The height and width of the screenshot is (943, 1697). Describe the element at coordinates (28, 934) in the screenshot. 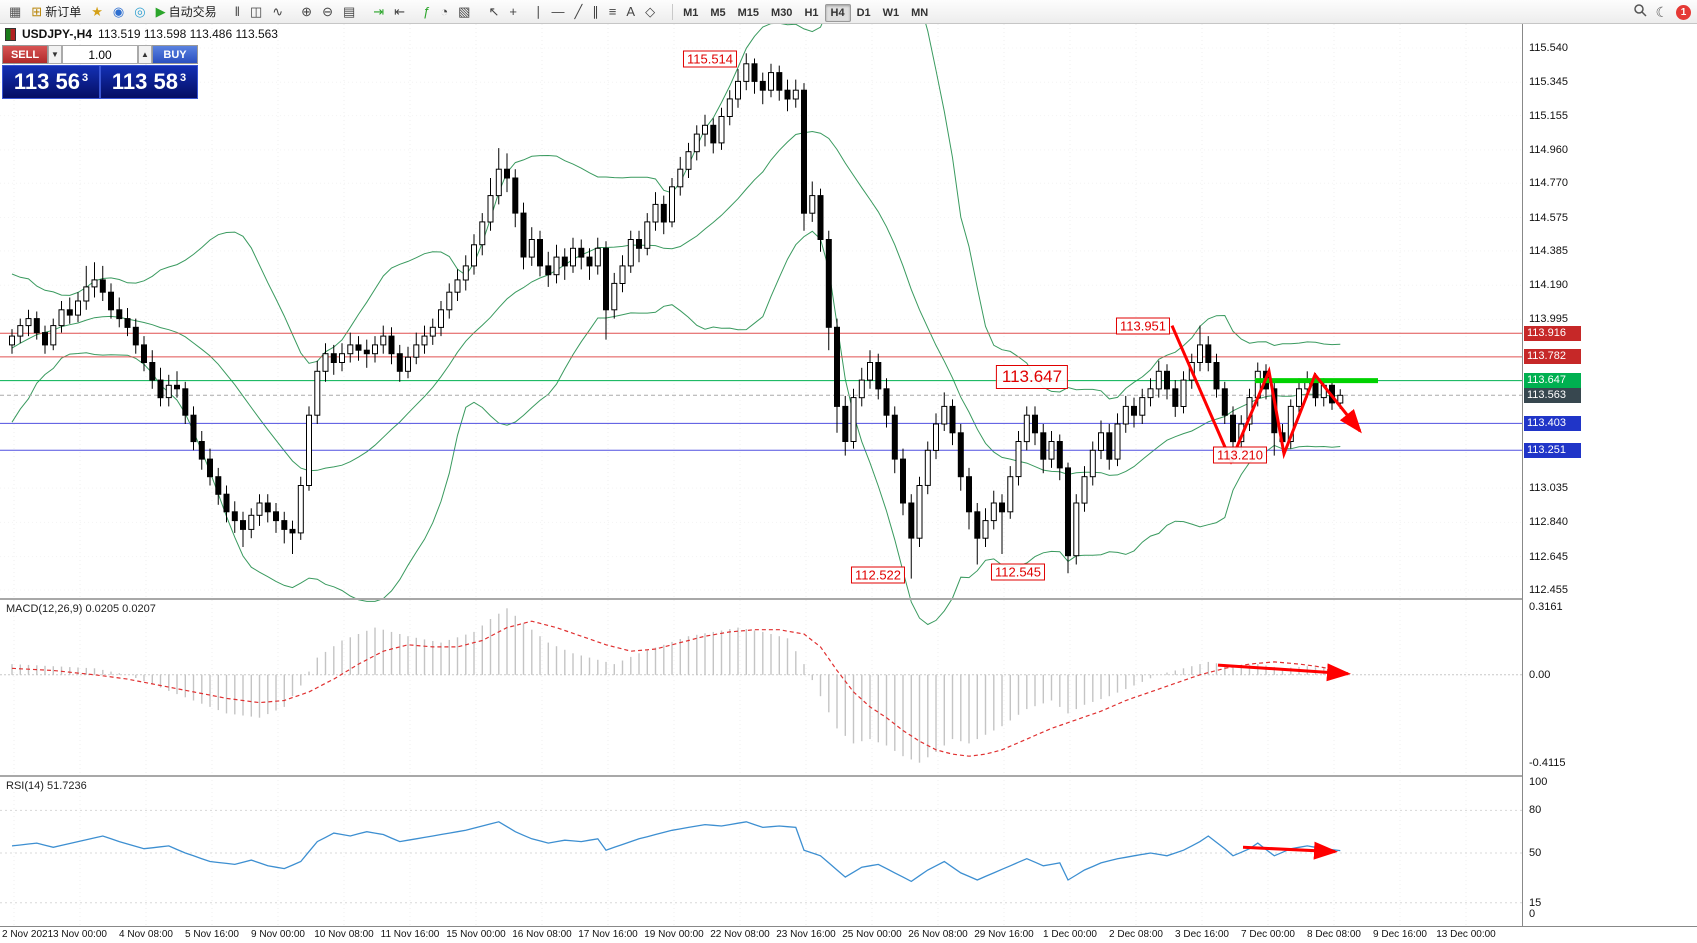

I see `time-axis-label: 2 Nov 2021` at that location.